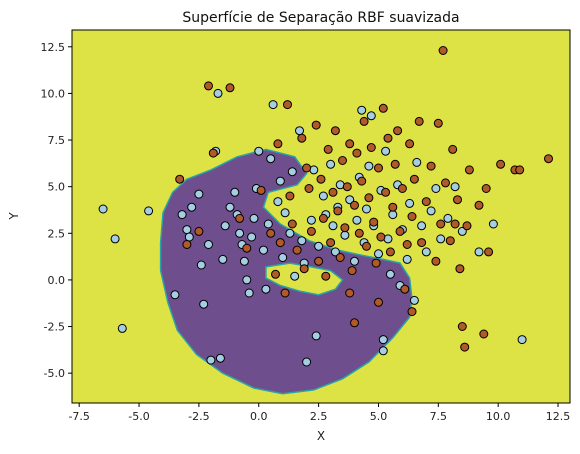  I want to click on x-tick-label: 7.5, so click(439, 416).